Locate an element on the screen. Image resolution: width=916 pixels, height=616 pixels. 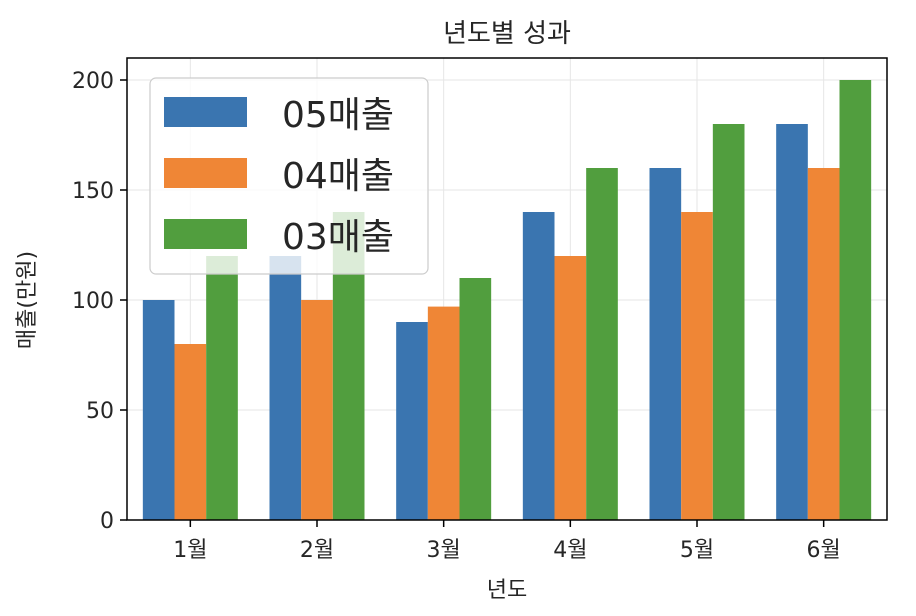
legend-label-04: 04매출 is located at coordinates (338, 176).